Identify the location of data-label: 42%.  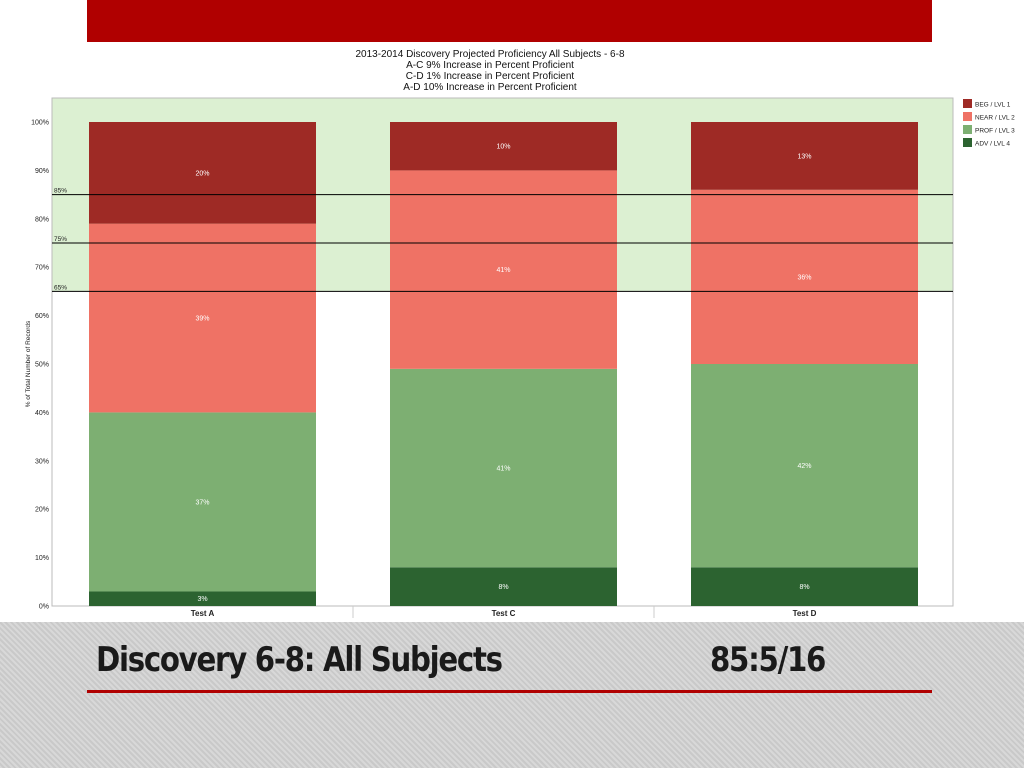
(804, 466).